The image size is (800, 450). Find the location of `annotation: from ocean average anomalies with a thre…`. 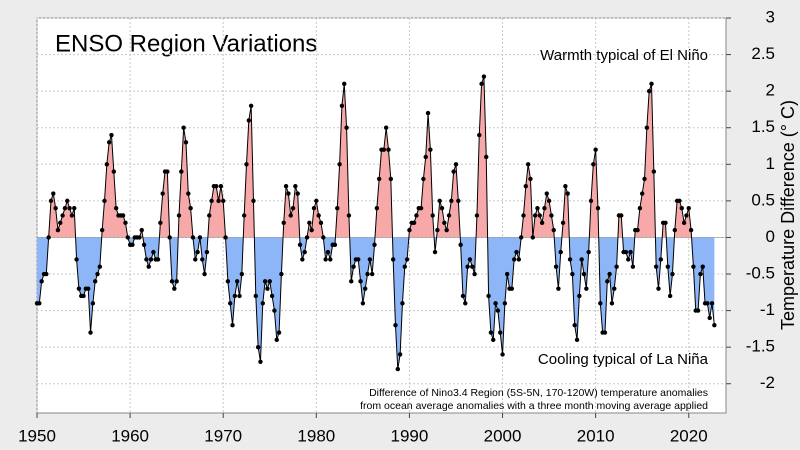

annotation: from ocean average anomalies with a thre… is located at coordinates (534, 406).